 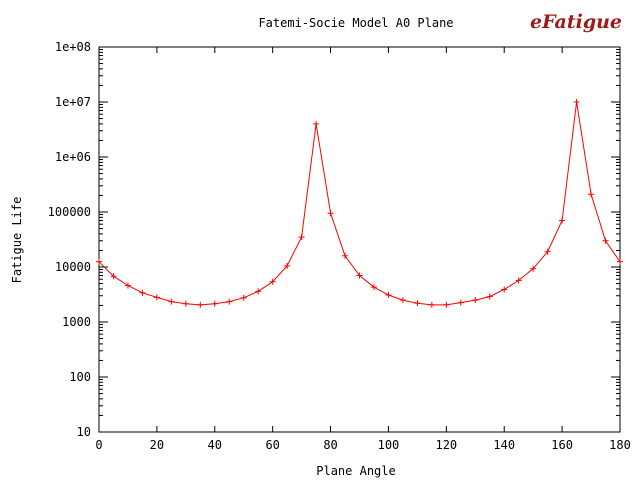 I want to click on x-tick-label: 80, so click(x=330, y=445).